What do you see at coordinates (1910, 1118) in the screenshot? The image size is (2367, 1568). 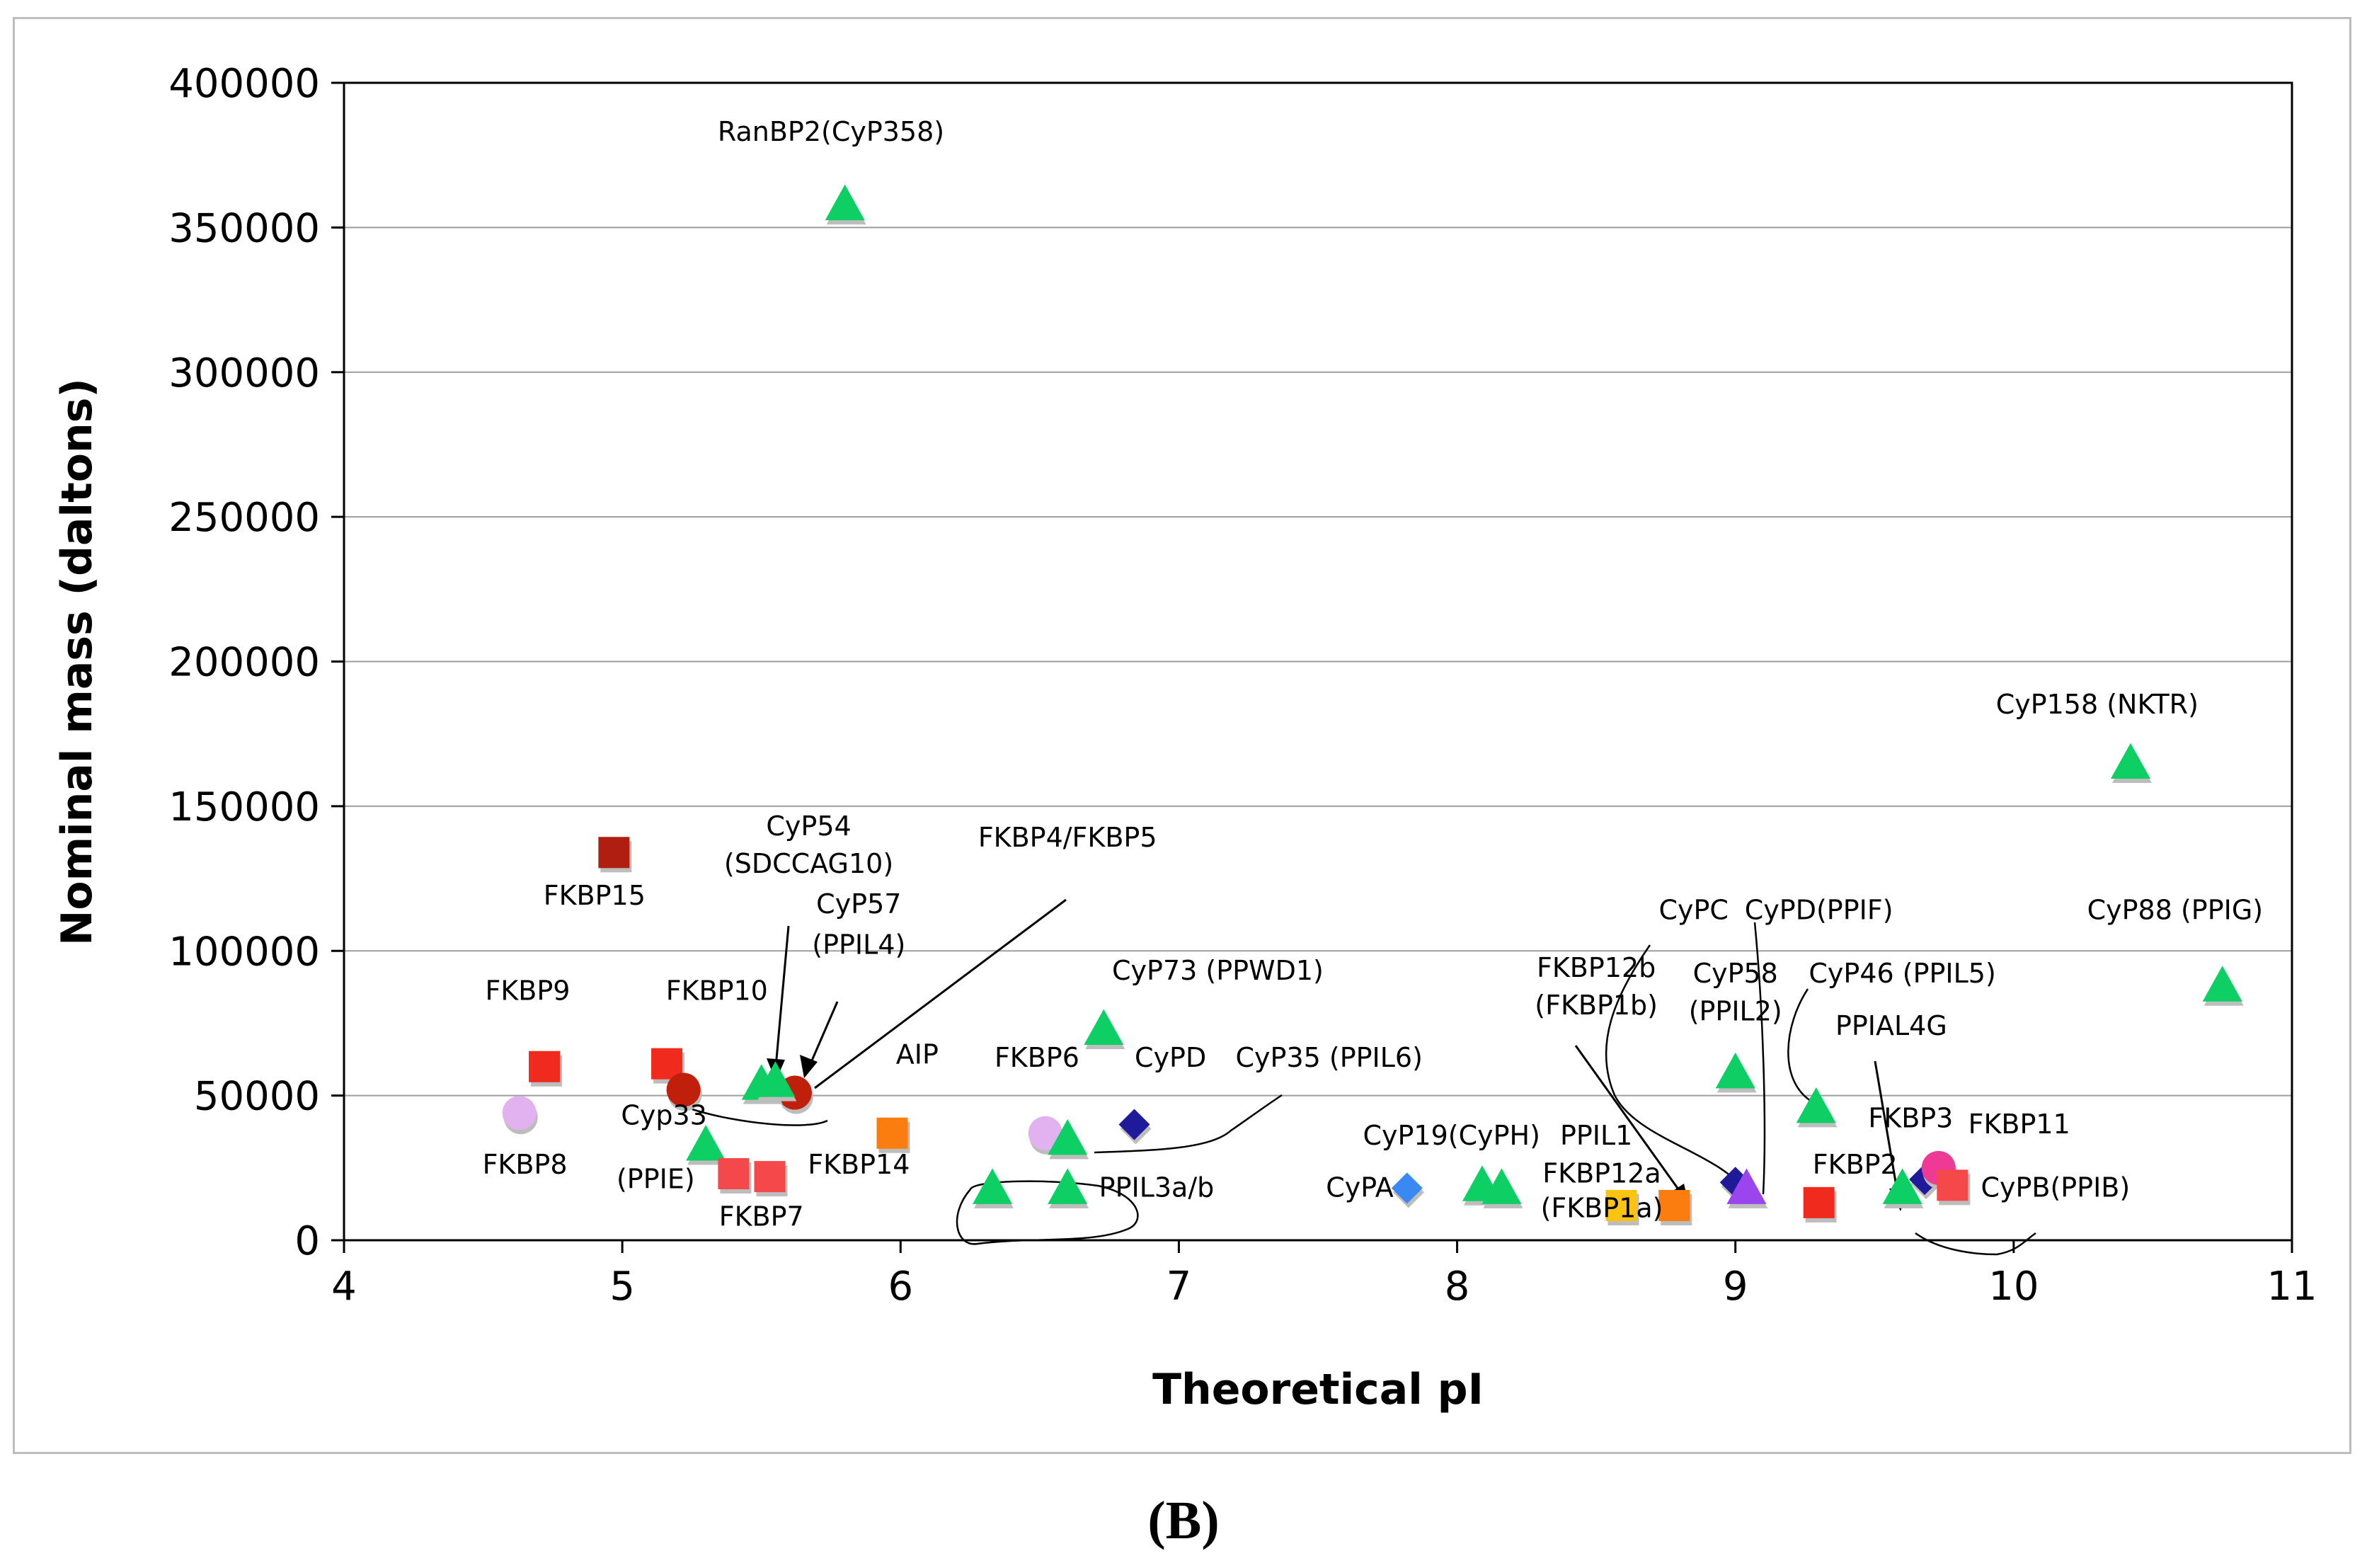 I see `point-label: FKBP3` at bounding box center [1910, 1118].